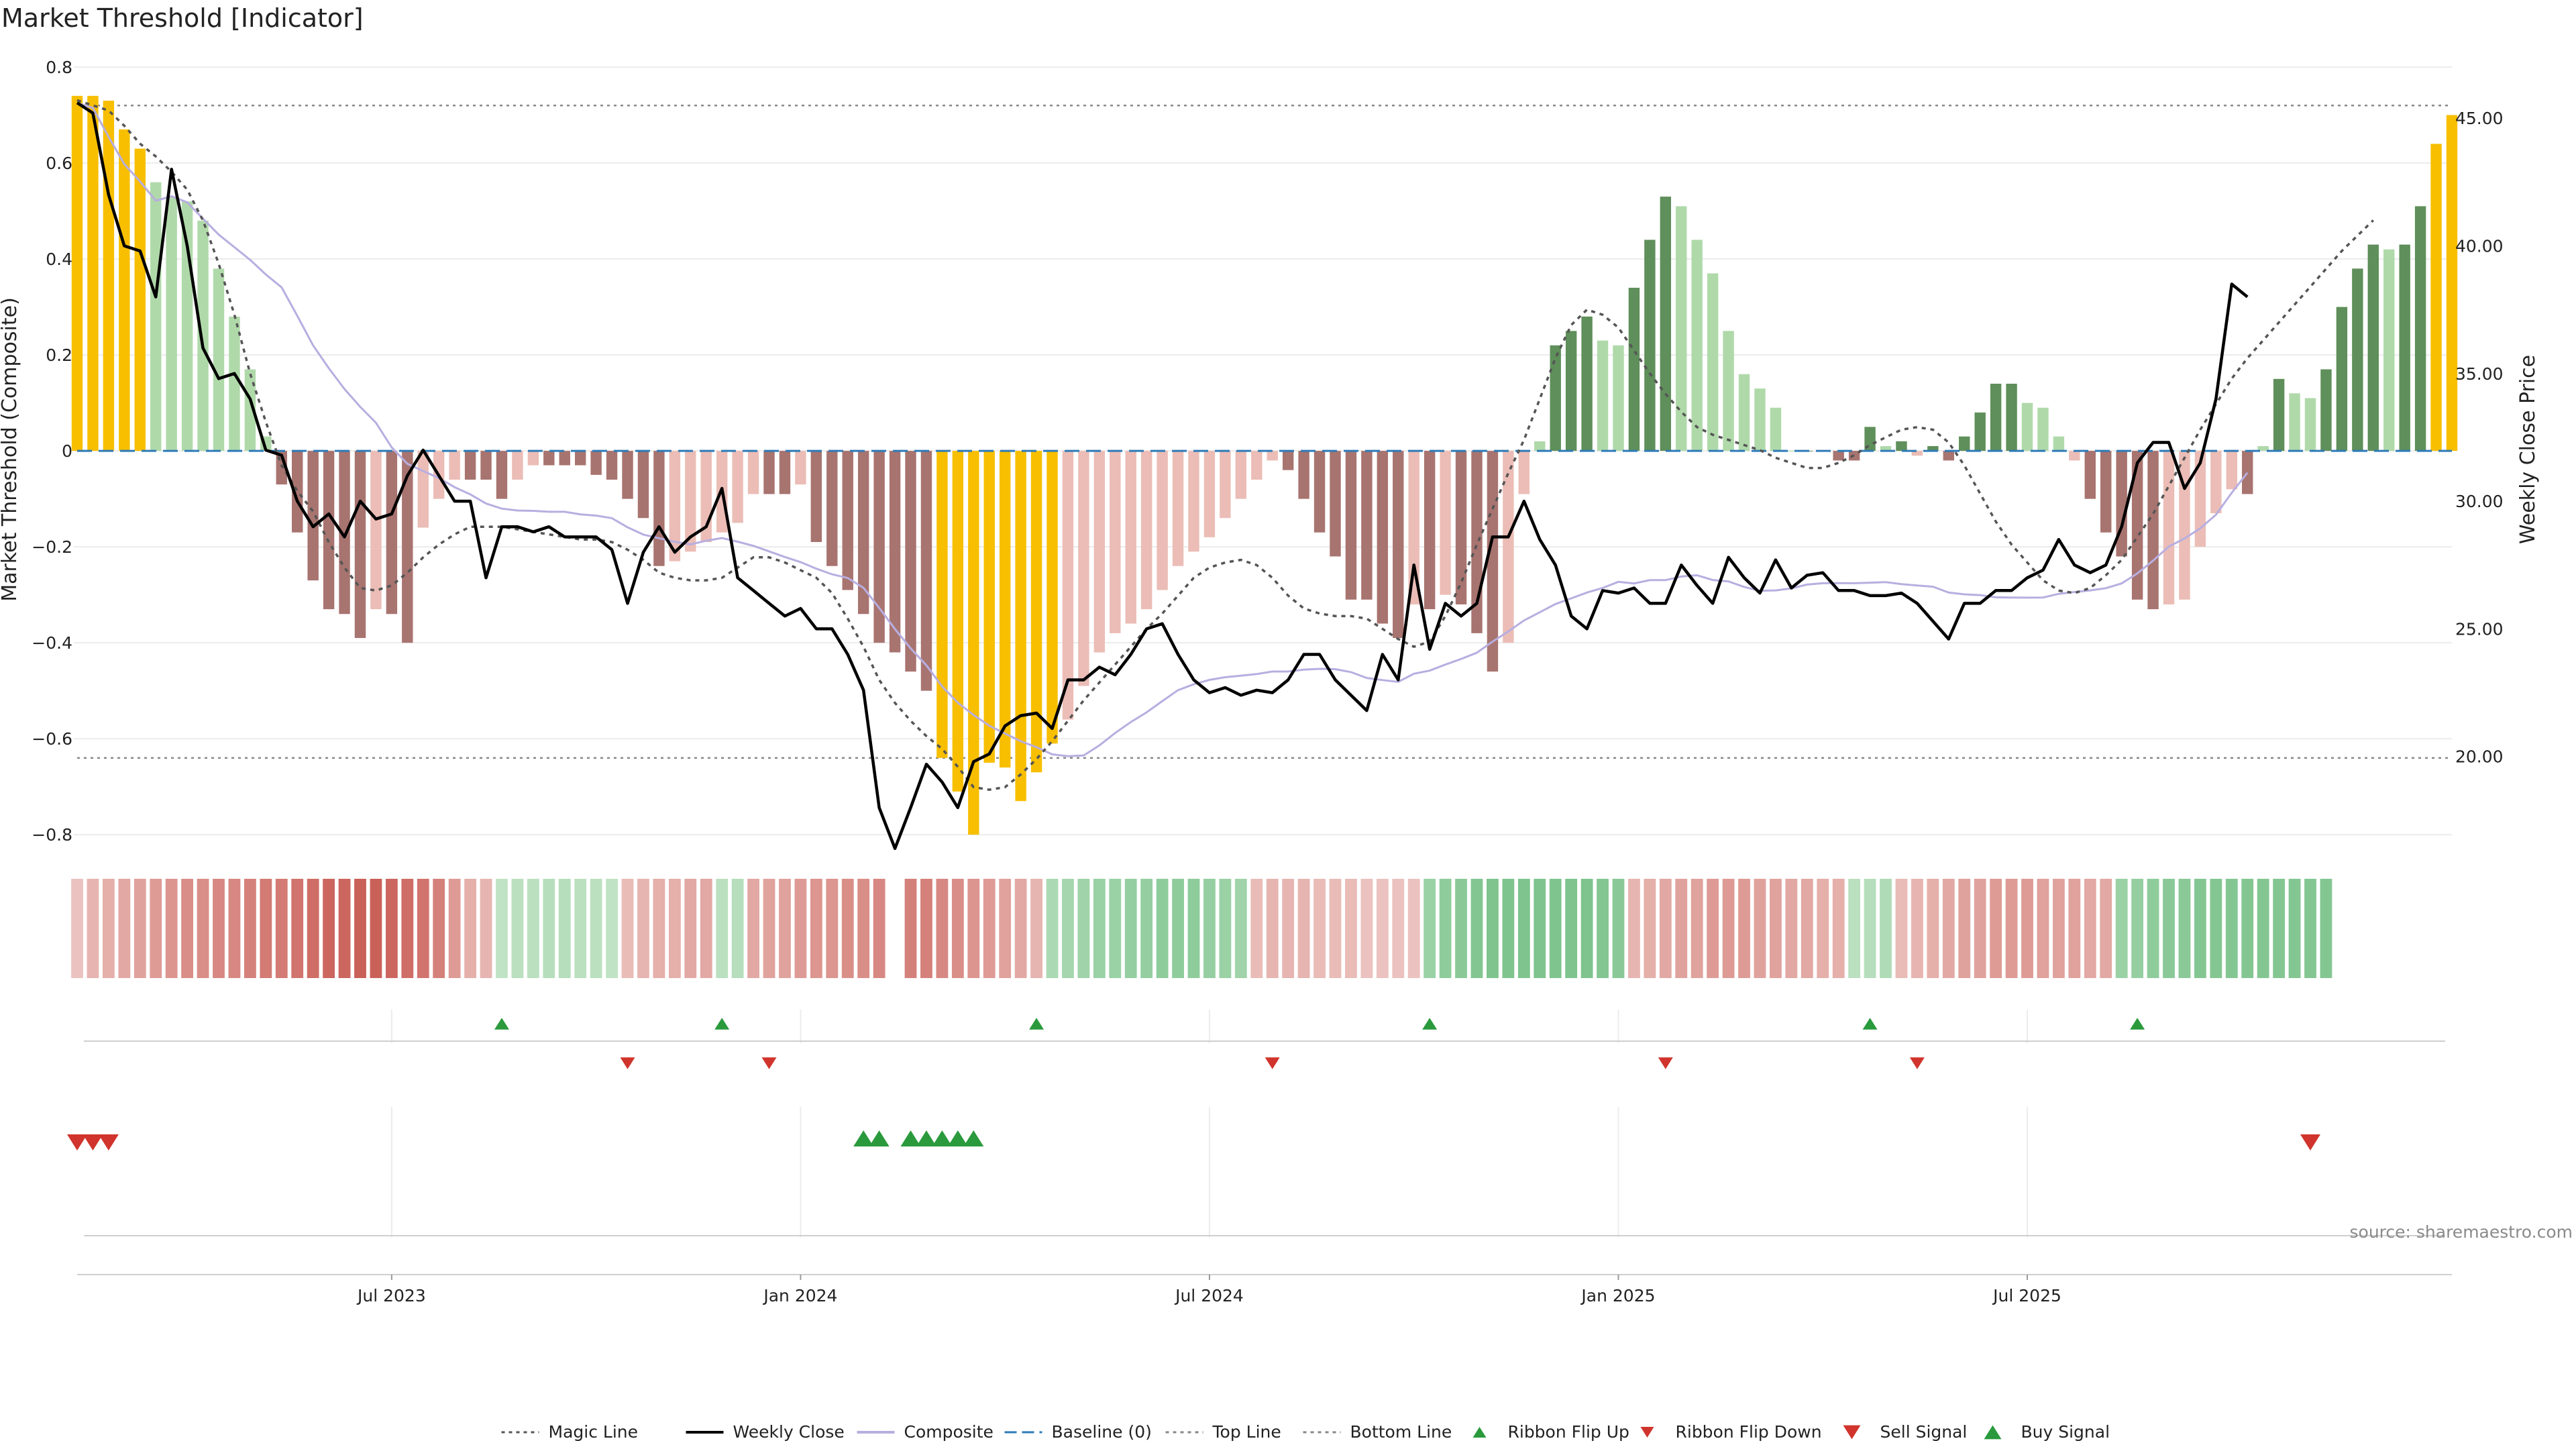 This screenshot has height=1449, width=2576. I want to click on legend-item: Ribbon Flip Down, so click(1731, 1432).